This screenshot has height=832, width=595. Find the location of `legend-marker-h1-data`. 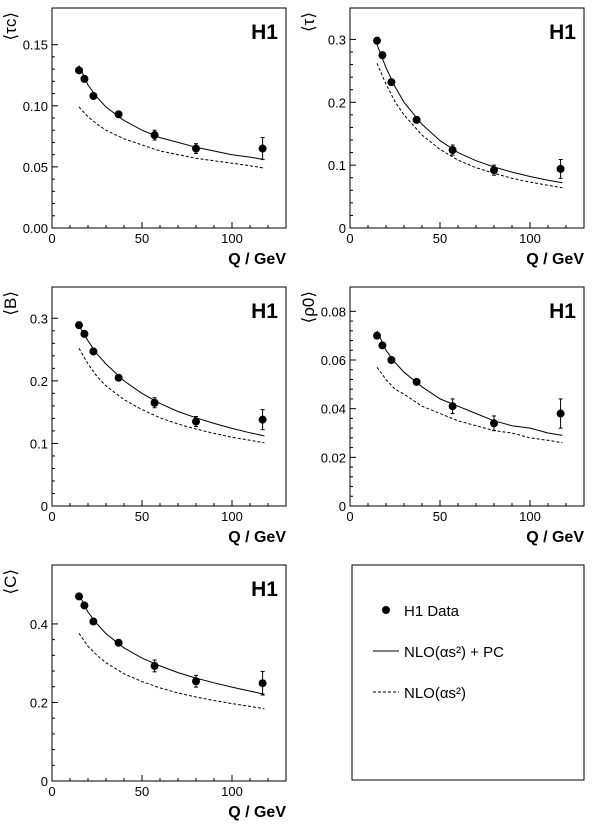

legend-marker-h1-data is located at coordinates (386, 610).